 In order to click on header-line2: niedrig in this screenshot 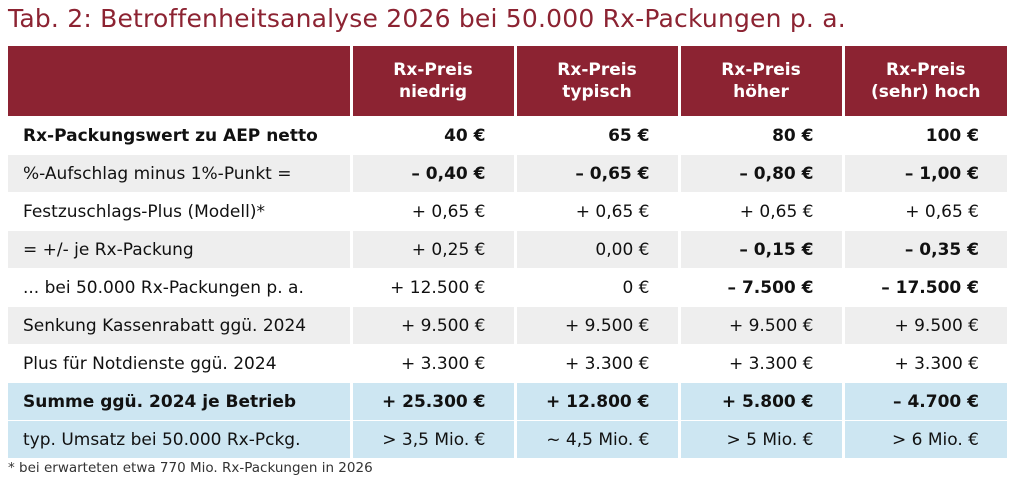, I will do `click(432, 92)`.